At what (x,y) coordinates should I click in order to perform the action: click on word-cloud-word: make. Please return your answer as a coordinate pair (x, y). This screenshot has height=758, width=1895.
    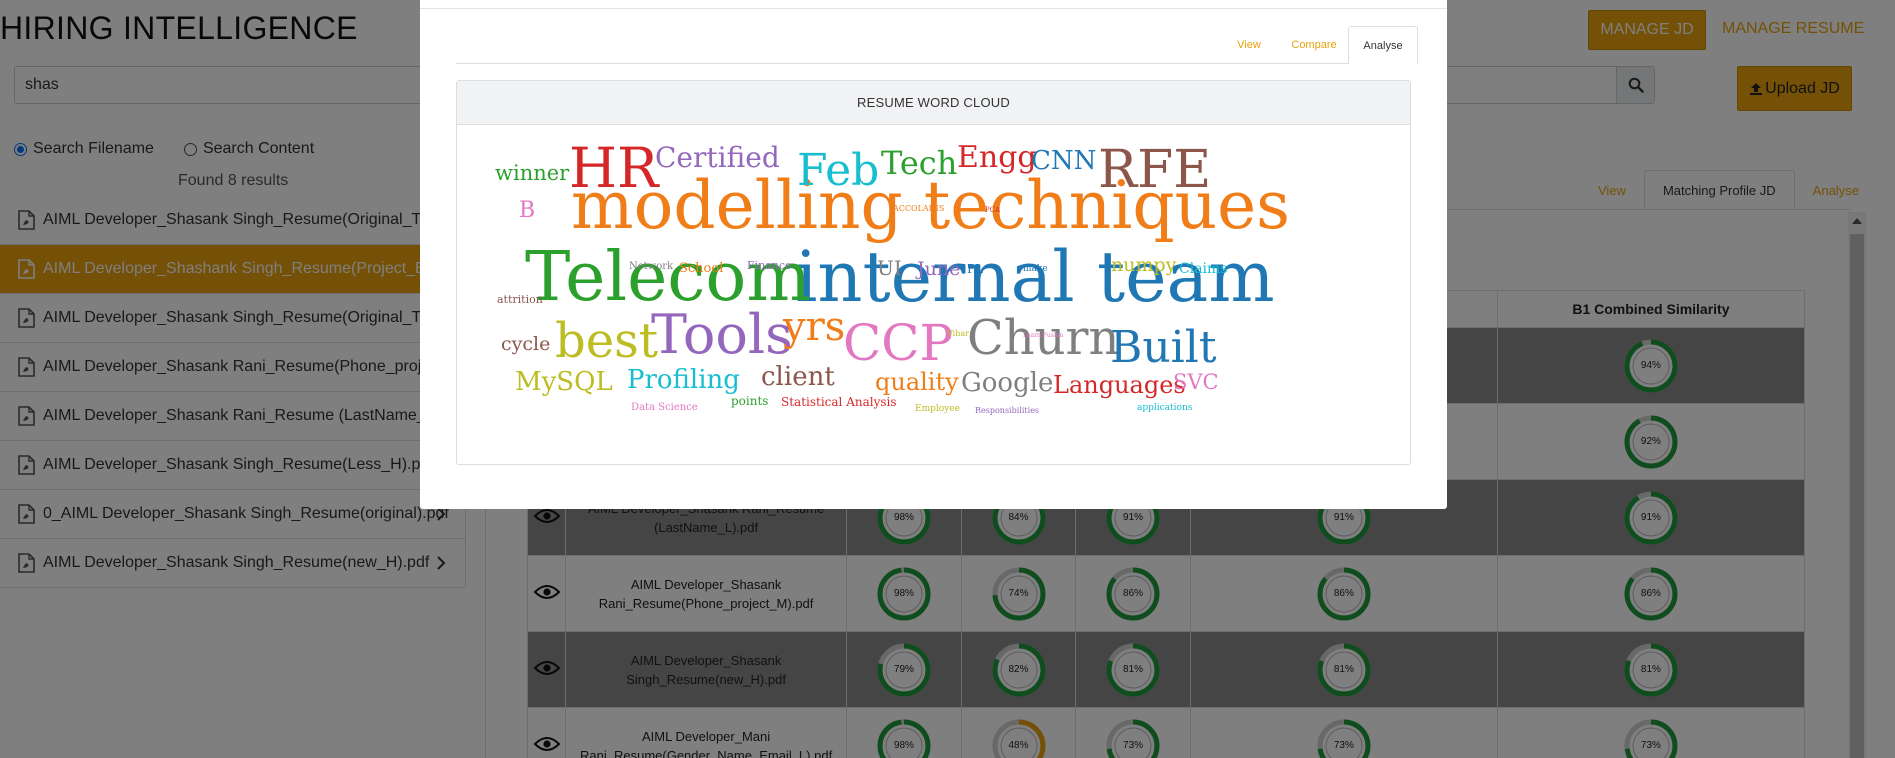
    Looking at the image, I should click on (1035, 269).